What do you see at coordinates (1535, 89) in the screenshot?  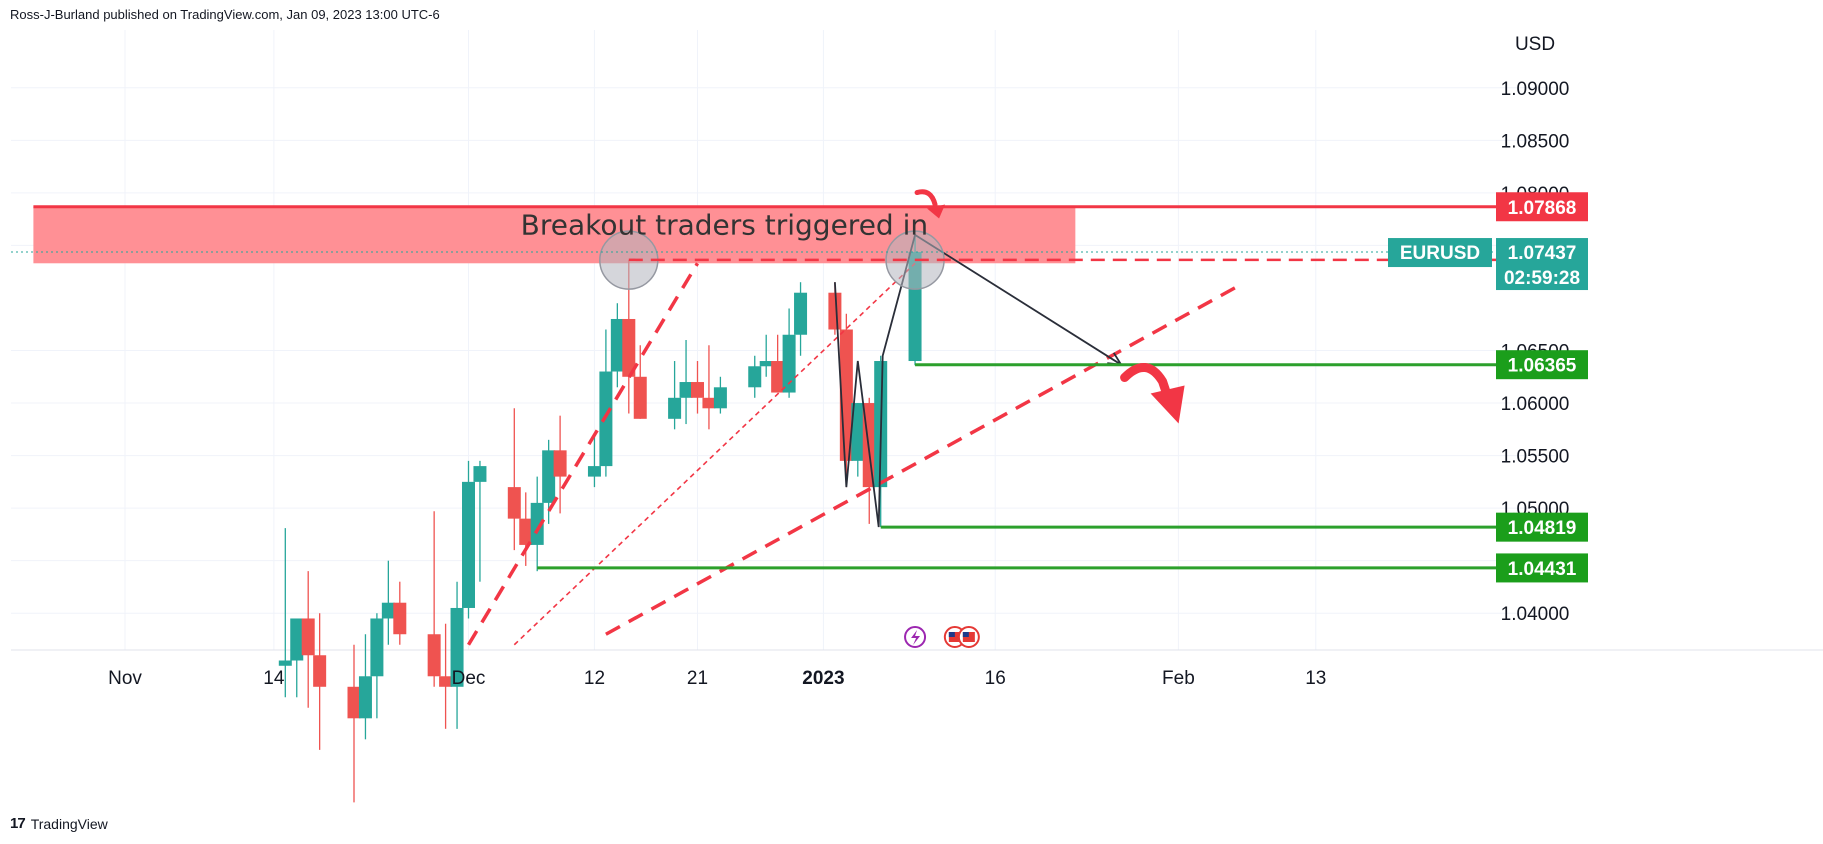 I see `price-tick-label: 1.09000` at bounding box center [1535, 89].